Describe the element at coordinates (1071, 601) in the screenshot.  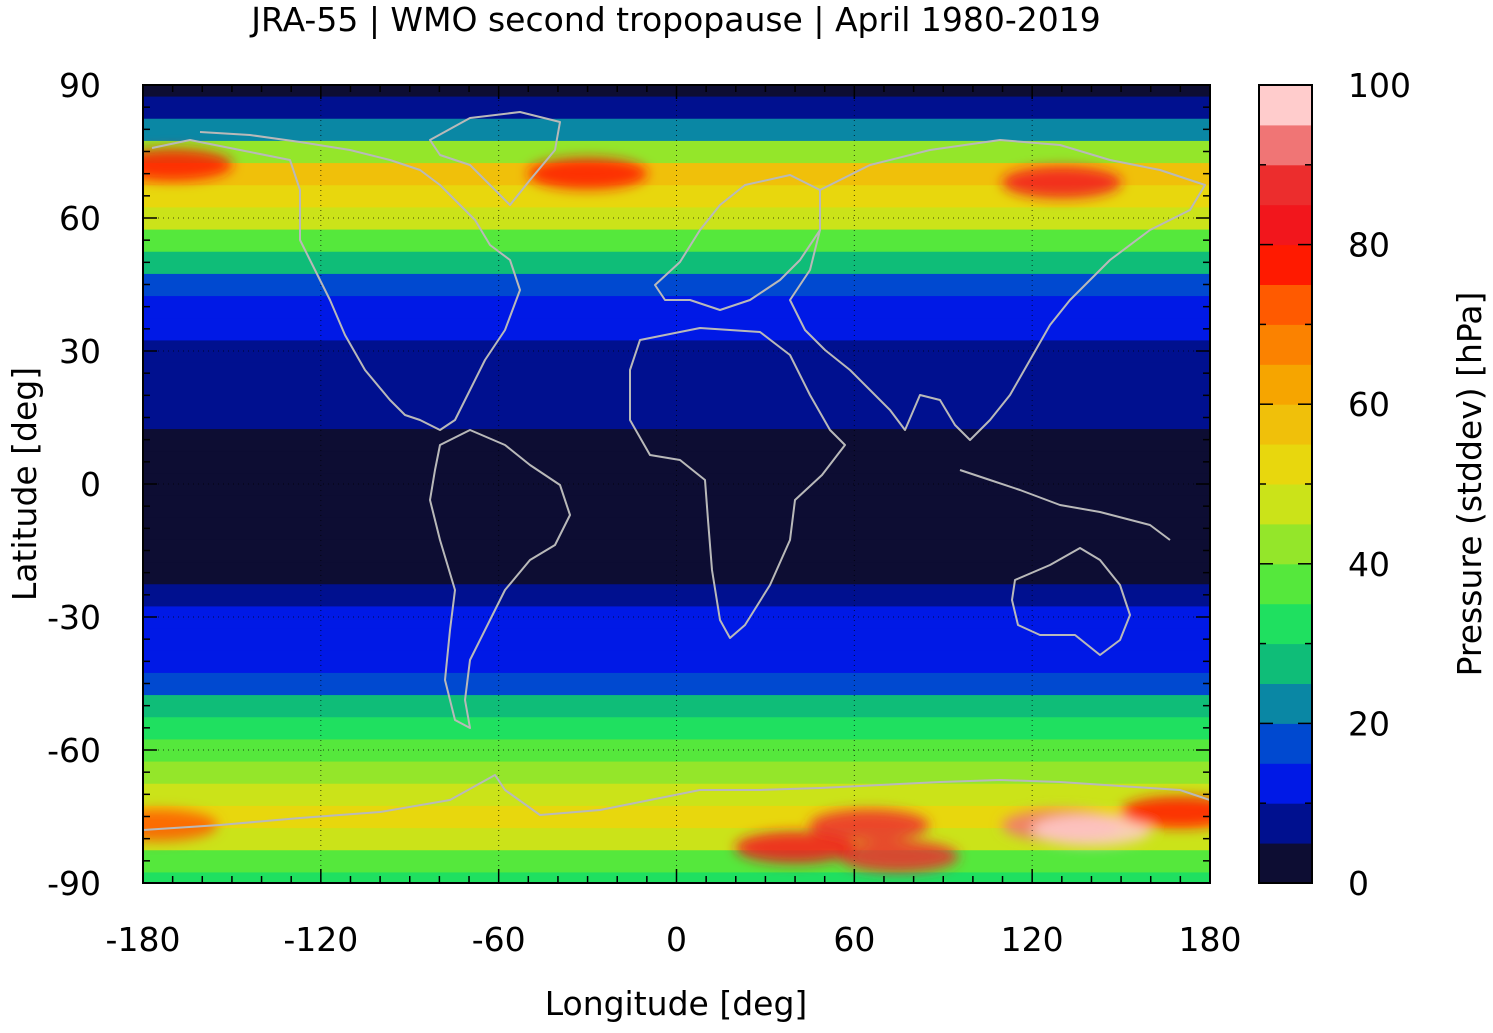
I see `coastline-australia` at that location.